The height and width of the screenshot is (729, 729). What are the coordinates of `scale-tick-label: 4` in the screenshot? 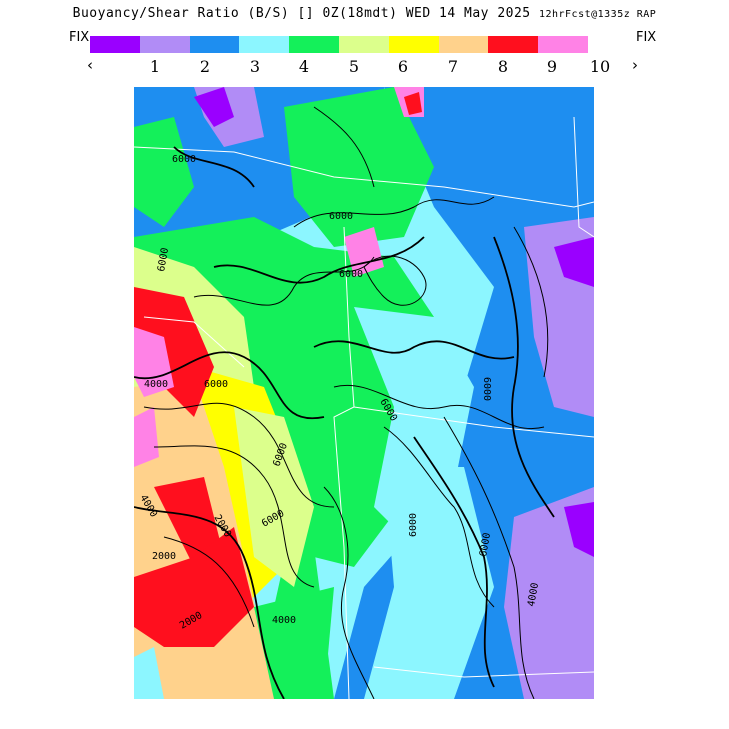 It's located at (304, 66).